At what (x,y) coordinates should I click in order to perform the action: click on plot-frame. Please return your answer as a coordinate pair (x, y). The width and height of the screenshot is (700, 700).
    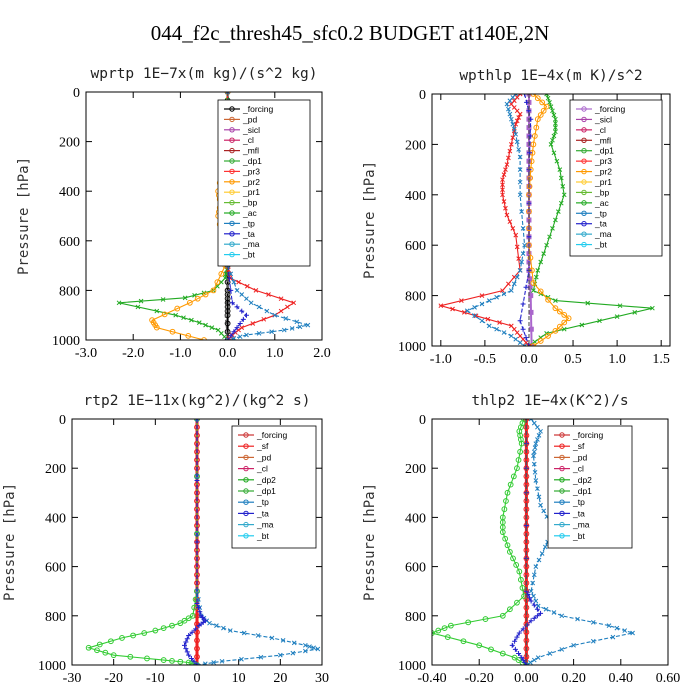
    Looking at the image, I should click on (550, 542).